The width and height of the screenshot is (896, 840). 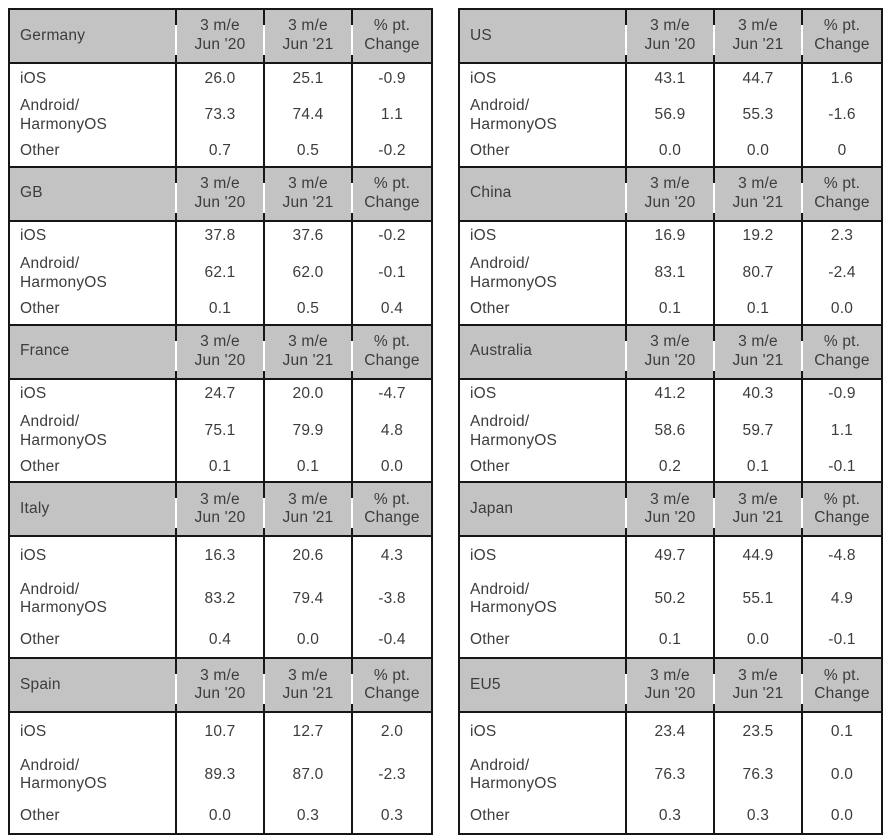 What do you see at coordinates (757, 732) in the screenshot?
I see `ios-value-jun21: 23.5` at bounding box center [757, 732].